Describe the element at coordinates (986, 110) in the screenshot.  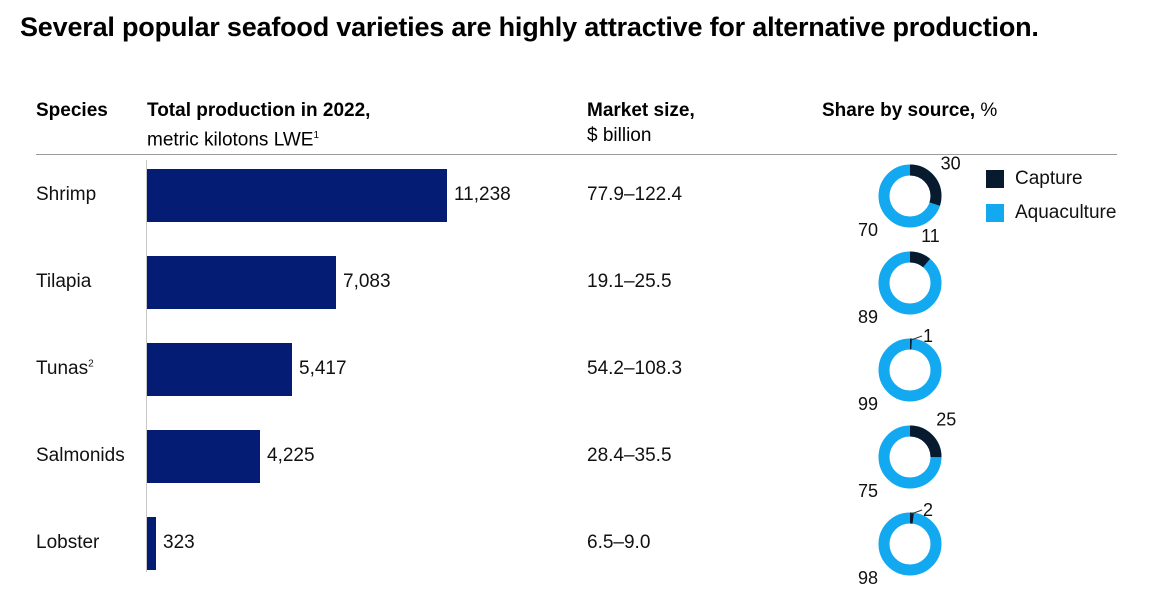
I see `share-header-unit: %` at that location.